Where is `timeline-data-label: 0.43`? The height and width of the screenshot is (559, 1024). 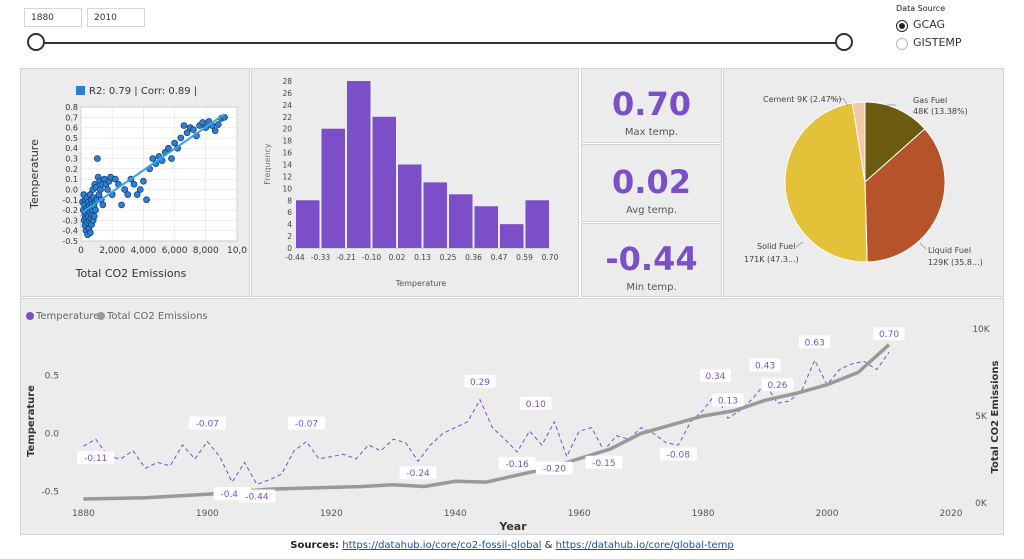 timeline-data-label: 0.43 is located at coordinates (765, 367).